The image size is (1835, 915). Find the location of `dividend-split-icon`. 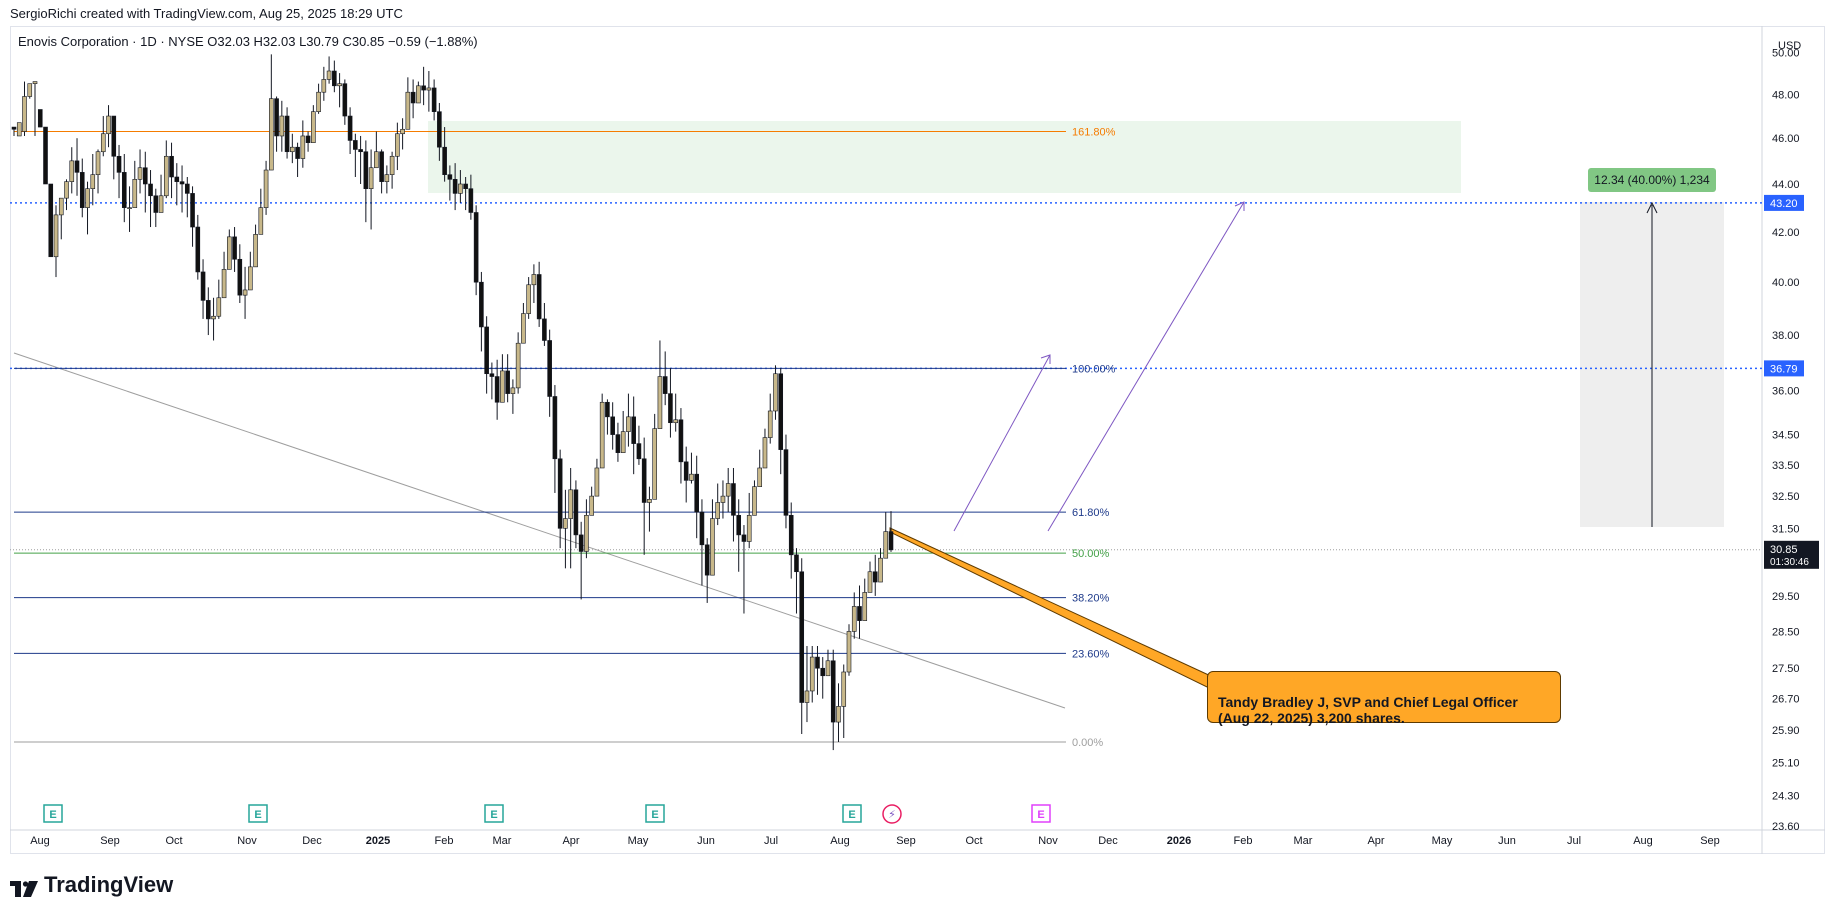

dividend-split-icon is located at coordinates (892, 814).